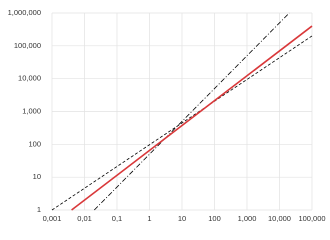  What do you see at coordinates (27, 45) in the screenshot?
I see `y-tick-label: 100,000` at bounding box center [27, 45].